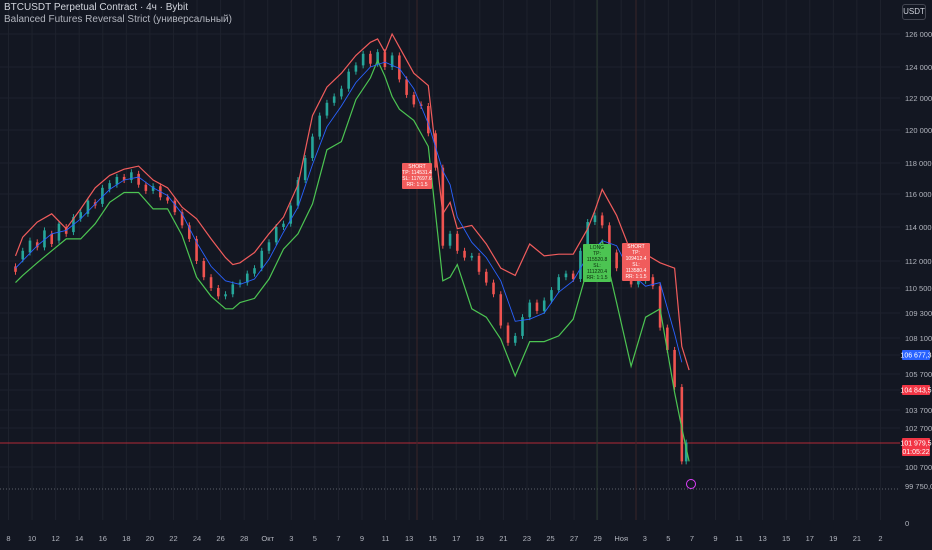 Image resolution: width=932 pixels, height=550 pixels. Describe the element at coordinates (220, 538) in the screenshot. I see `x-tick-label: 26` at that location.